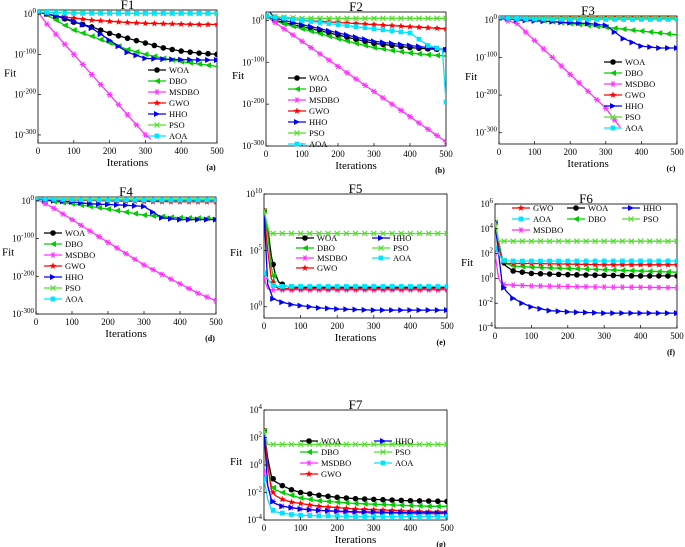 The width and height of the screenshot is (685, 547). What do you see at coordinates (64, 299) in the screenshot?
I see `legend-item-aoa: AOA` at bounding box center [64, 299].